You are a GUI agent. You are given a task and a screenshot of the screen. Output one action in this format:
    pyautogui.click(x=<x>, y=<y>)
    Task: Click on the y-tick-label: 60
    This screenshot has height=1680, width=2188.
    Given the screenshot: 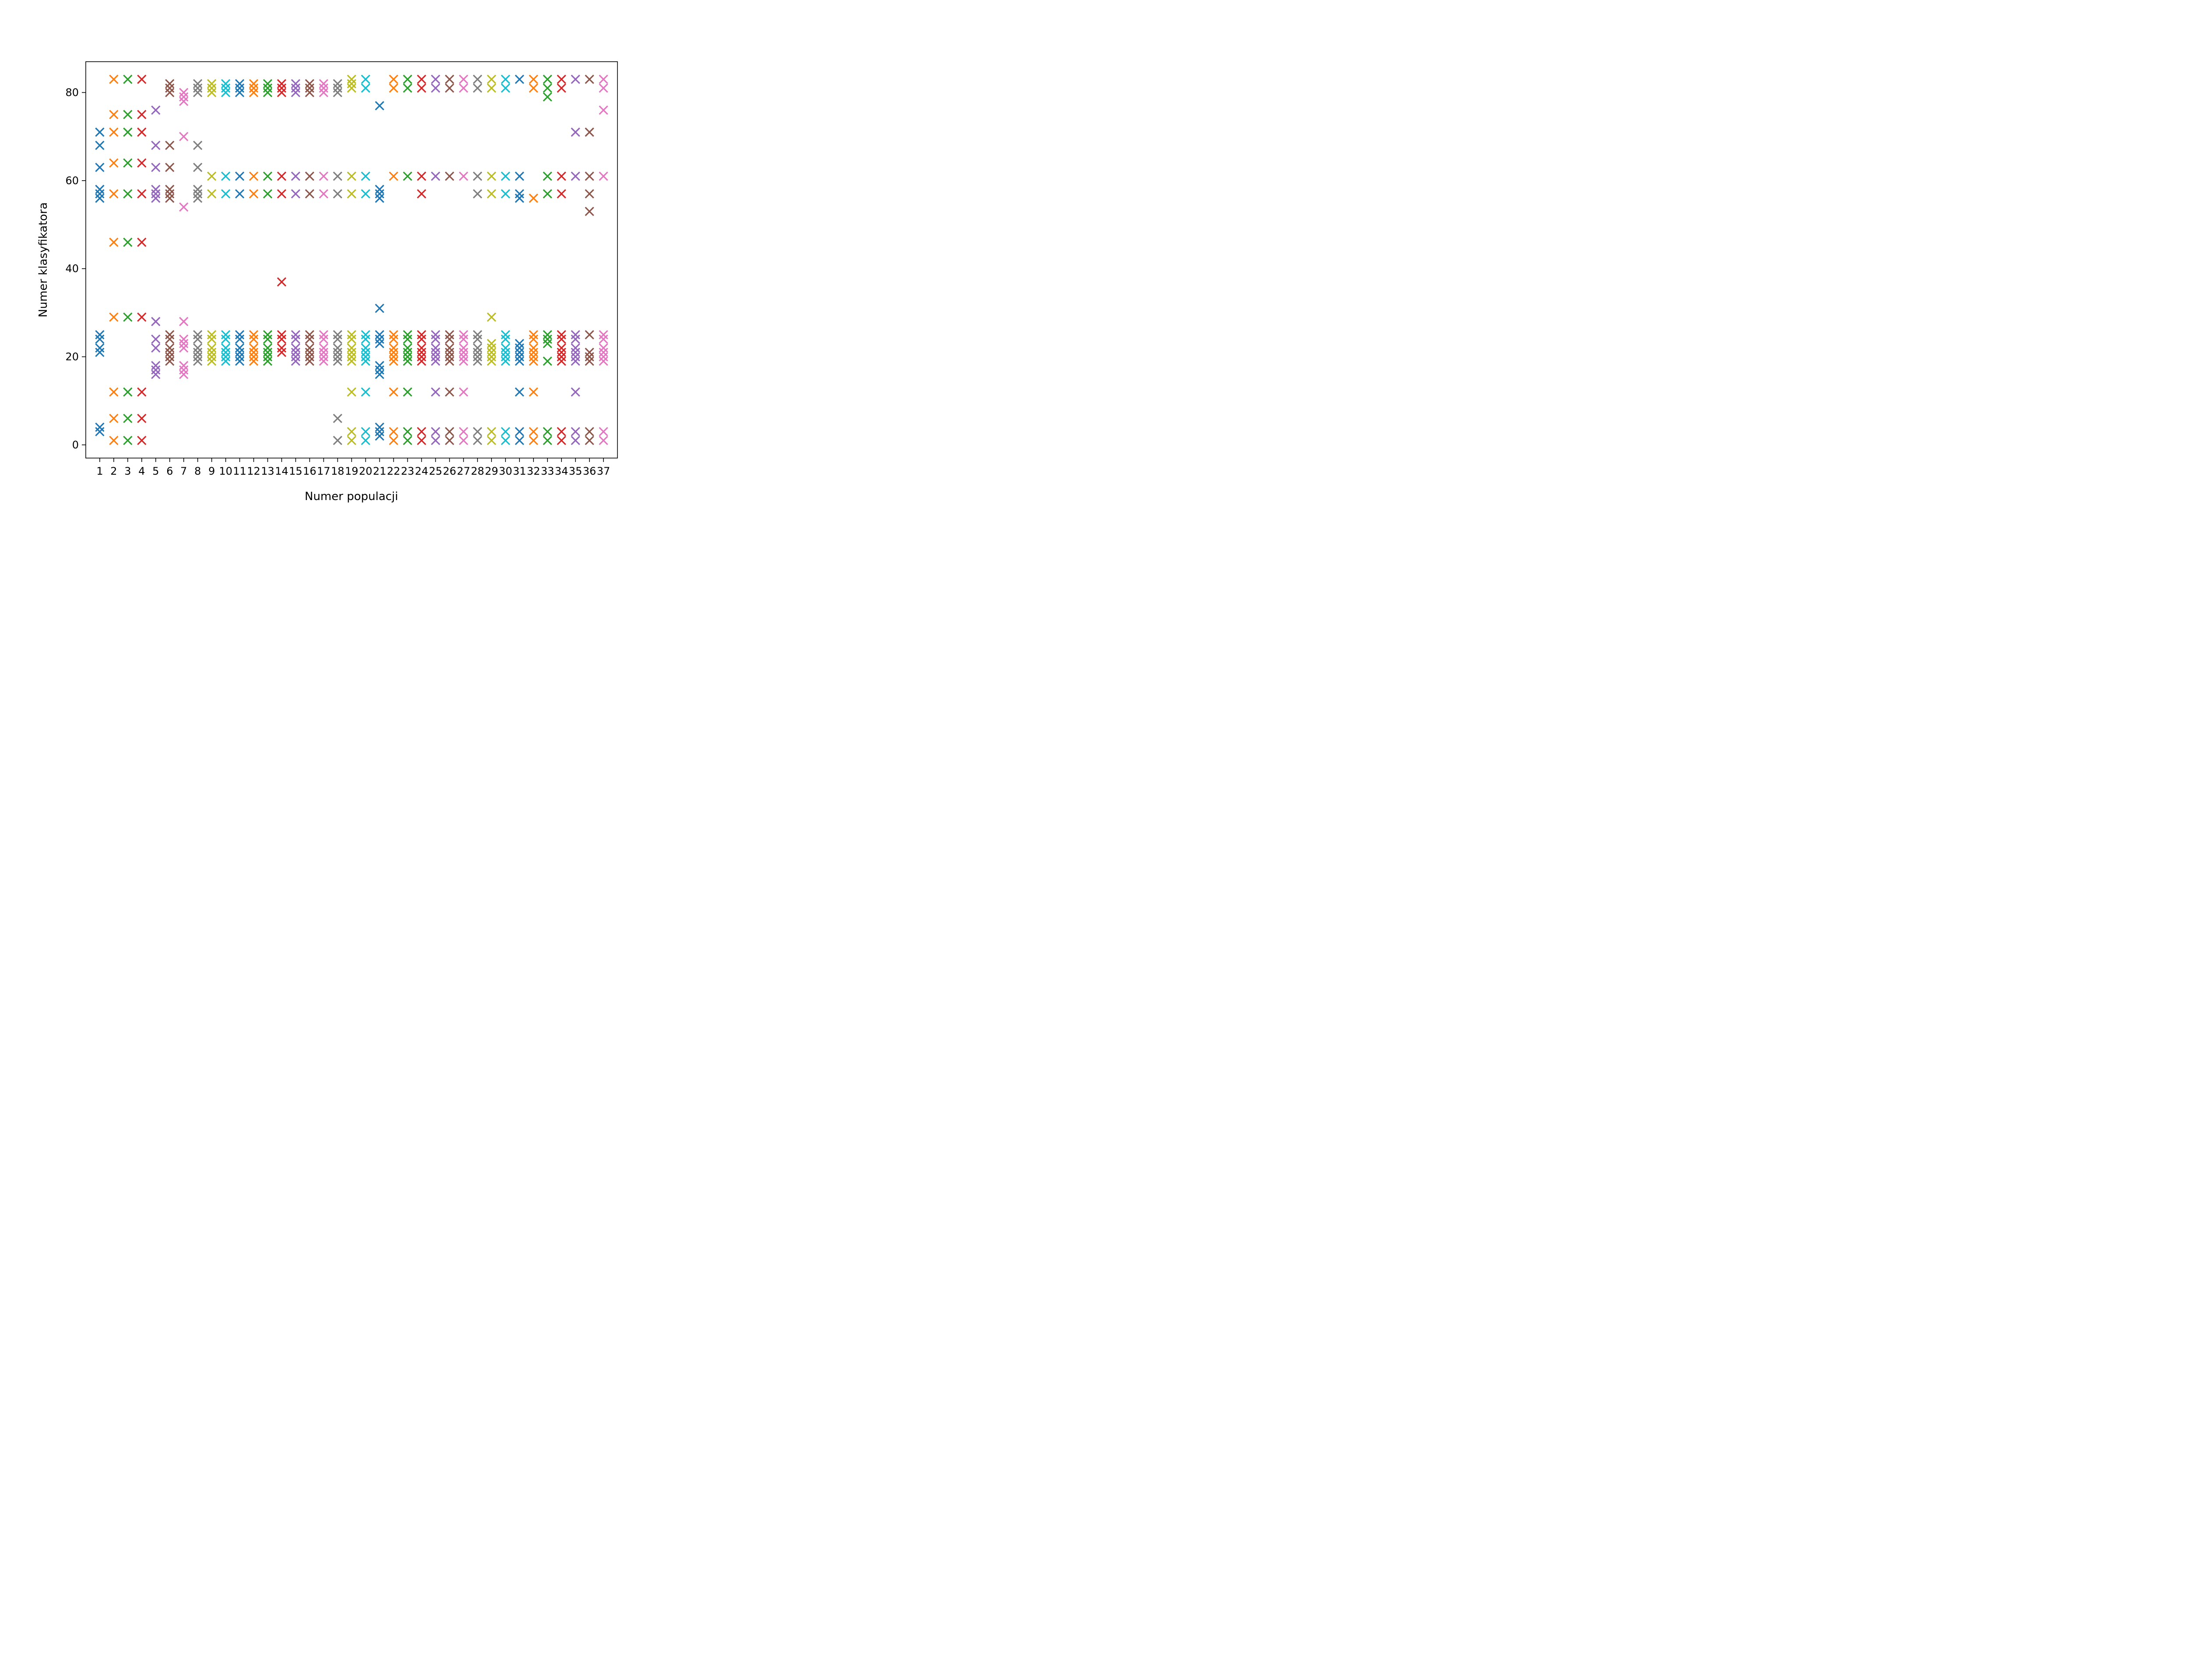 What is the action you would take?
    pyautogui.click(x=72, y=181)
    